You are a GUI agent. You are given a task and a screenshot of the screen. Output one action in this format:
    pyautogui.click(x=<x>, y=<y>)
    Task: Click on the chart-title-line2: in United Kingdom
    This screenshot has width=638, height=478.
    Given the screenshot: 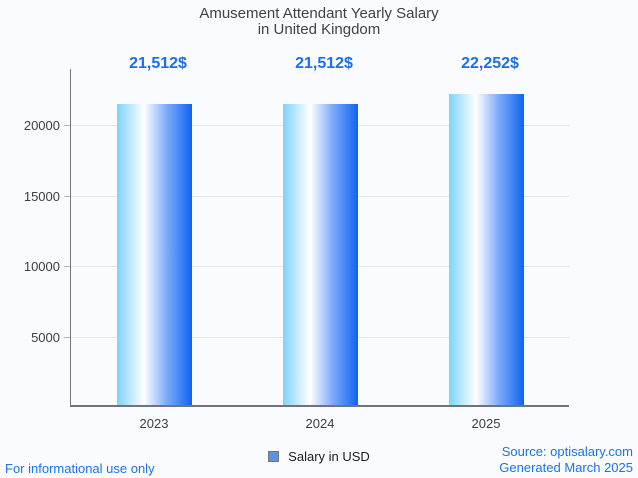 What is the action you would take?
    pyautogui.click(x=319, y=29)
    